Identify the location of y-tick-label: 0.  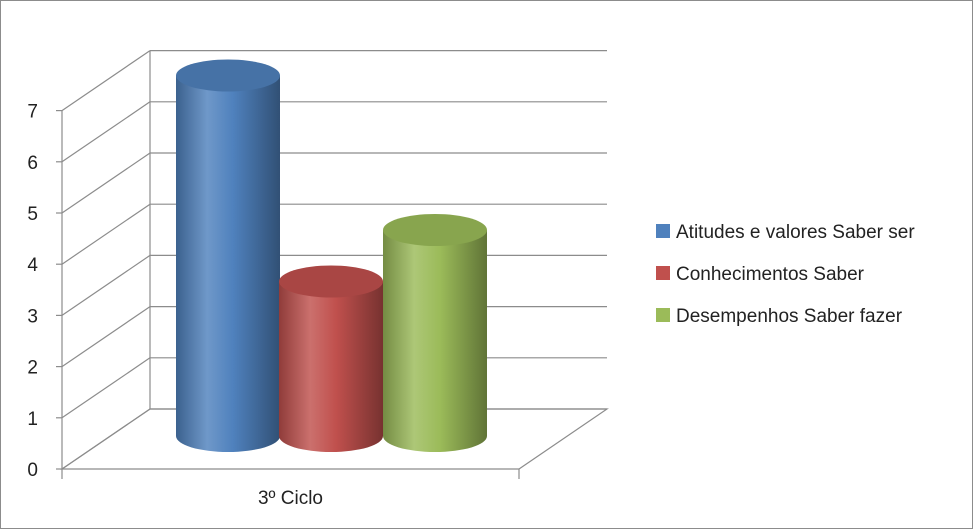
(32, 470).